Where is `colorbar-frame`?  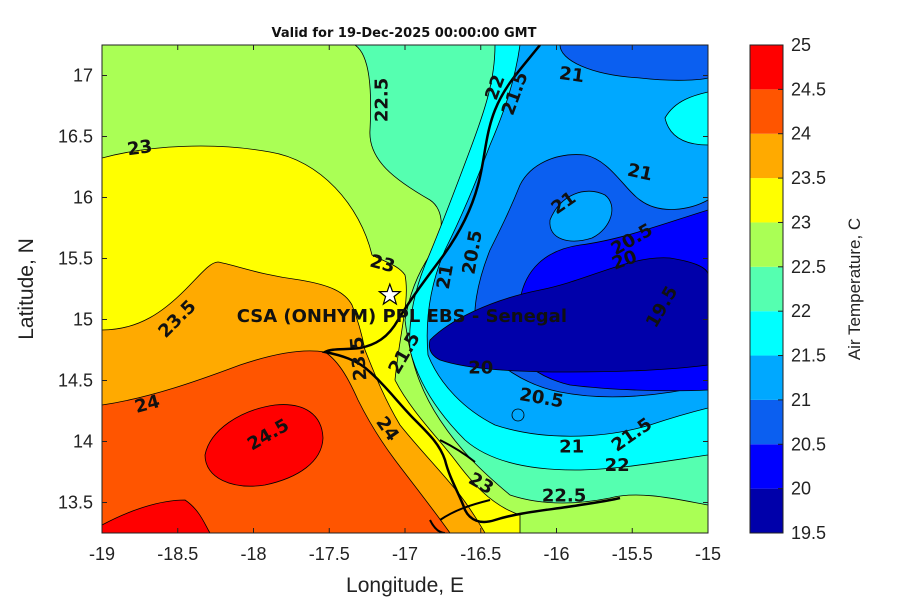 colorbar-frame is located at coordinates (766, 289).